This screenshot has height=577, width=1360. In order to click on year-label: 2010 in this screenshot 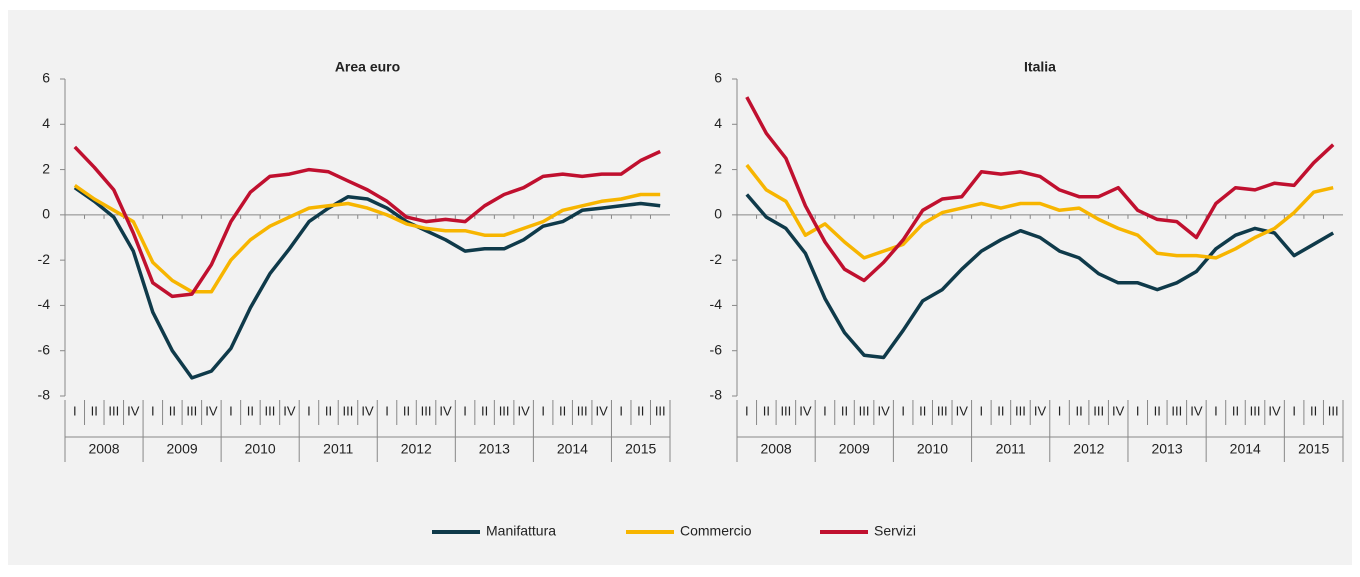, I will do `click(932, 449)`.